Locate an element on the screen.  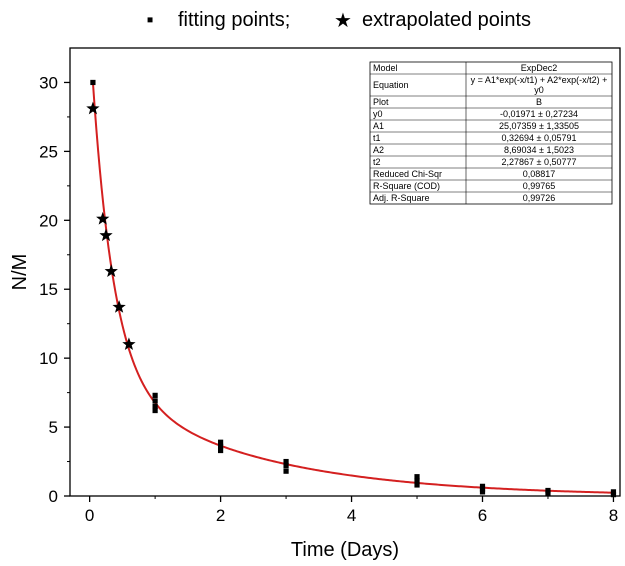
stats-row-value: y = A1*exp(-x/t1) + A2*exp(-x/t2) + y0 is located at coordinates (539, 85).